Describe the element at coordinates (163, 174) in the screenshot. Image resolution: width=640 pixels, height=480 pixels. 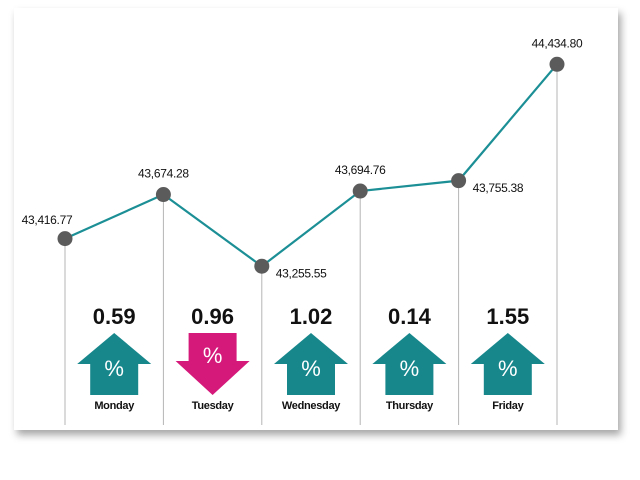
I see `point-label: 43,674.28` at that location.